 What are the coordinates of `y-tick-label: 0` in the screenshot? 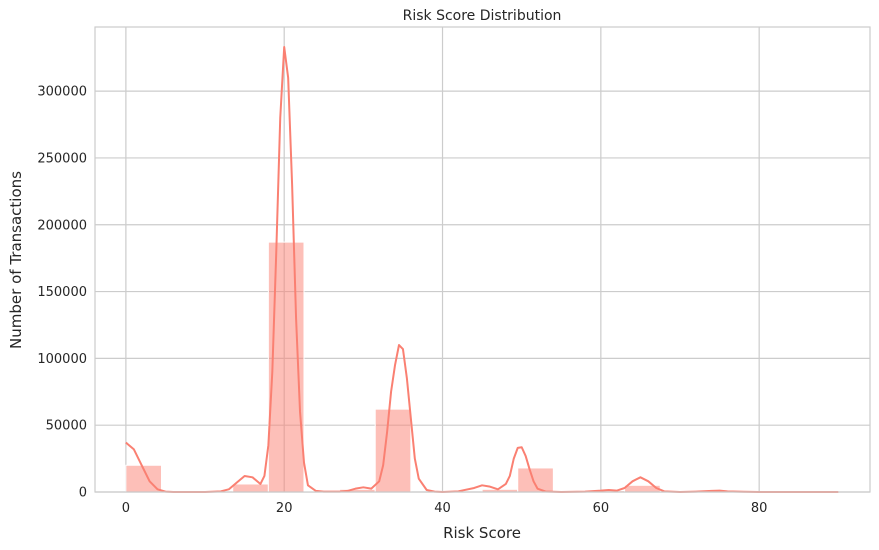 It's located at (83, 493).